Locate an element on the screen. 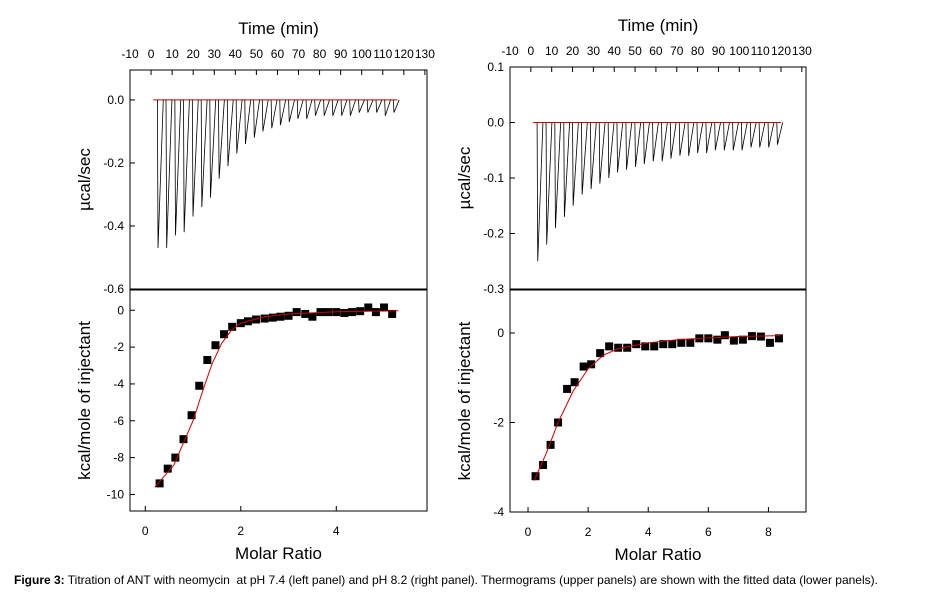 This screenshot has height=597, width=933. y-tick-label: -4 is located at coordinates (498, 512).